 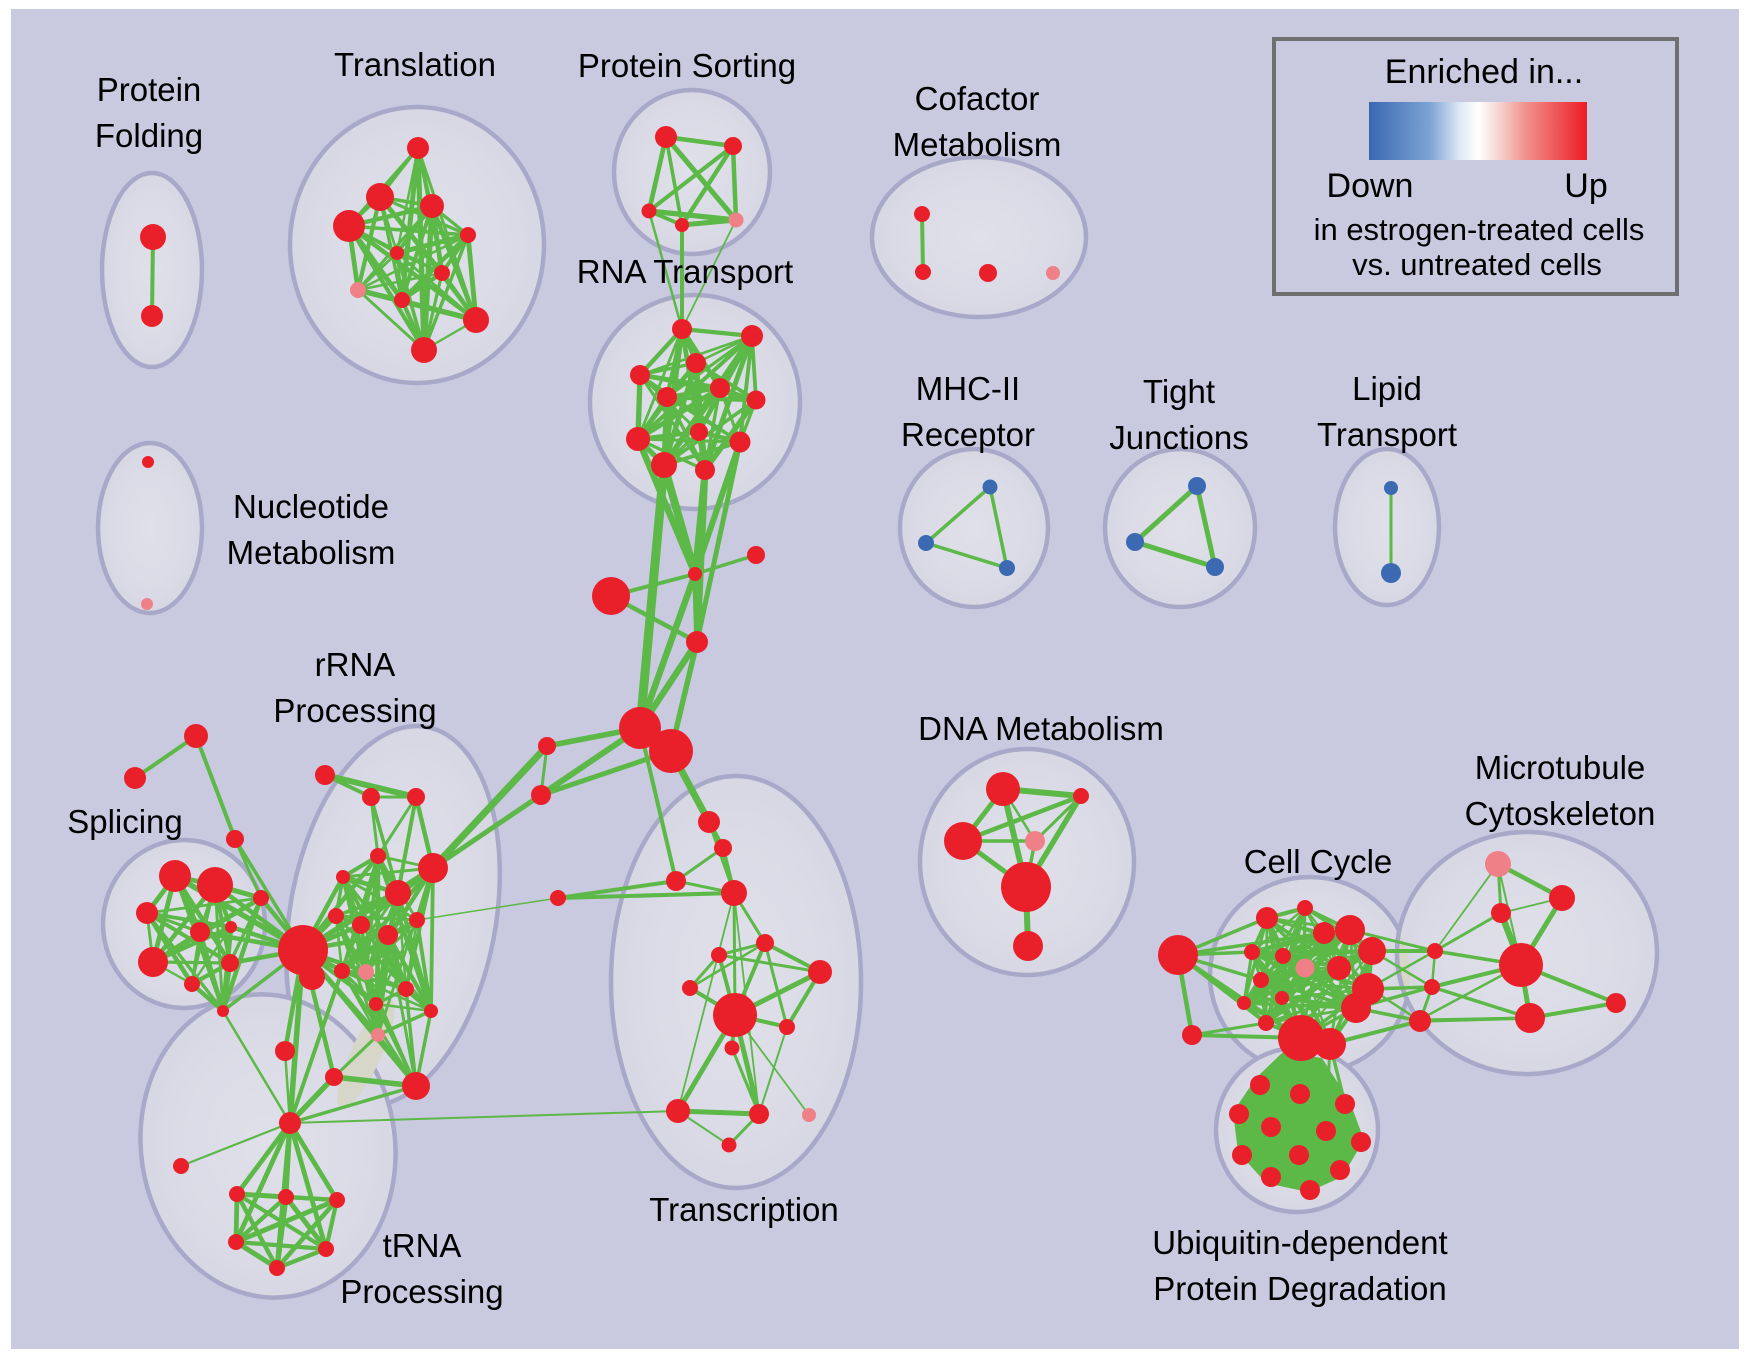 I want to click on svg-text: Protein Sorting, so click(x=687, y=65).